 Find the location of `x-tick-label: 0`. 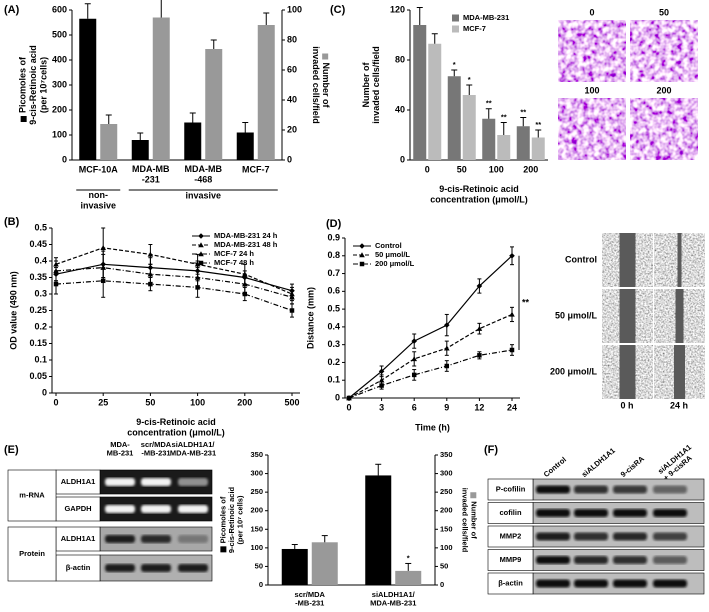

x-tick-label: 0 is located at coordinates (55, 402).